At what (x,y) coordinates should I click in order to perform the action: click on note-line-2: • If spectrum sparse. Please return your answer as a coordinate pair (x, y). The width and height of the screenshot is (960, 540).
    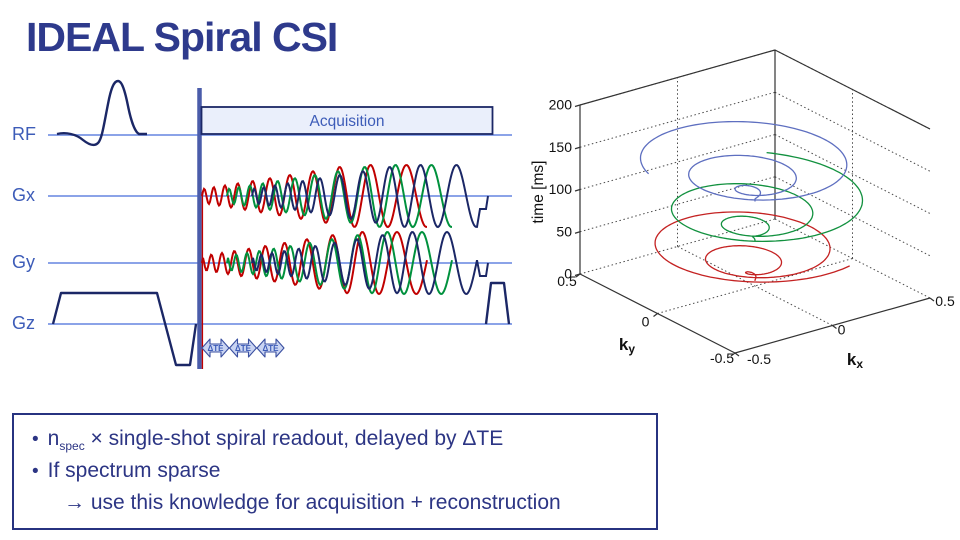
    Looking at the image, I should click on (334, 471).